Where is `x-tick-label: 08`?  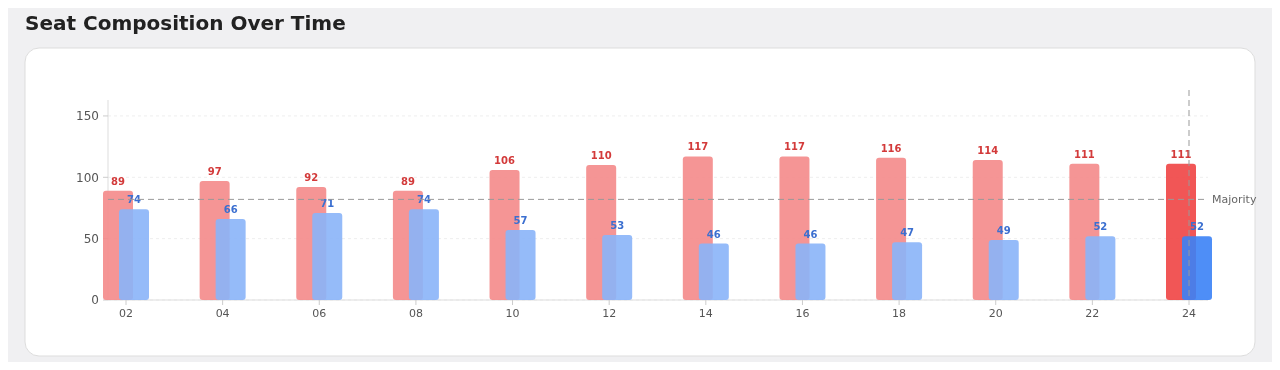
x-tick-label: 08 is located at coordinates (415, 313).